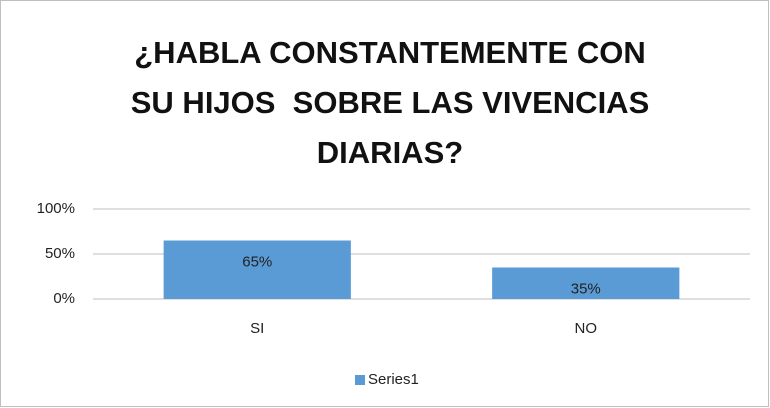  What do you see at coordinates (390, 152) in the screenshot?
I see `chart-title: DIARIAS?` at bounding box center [390, 152].